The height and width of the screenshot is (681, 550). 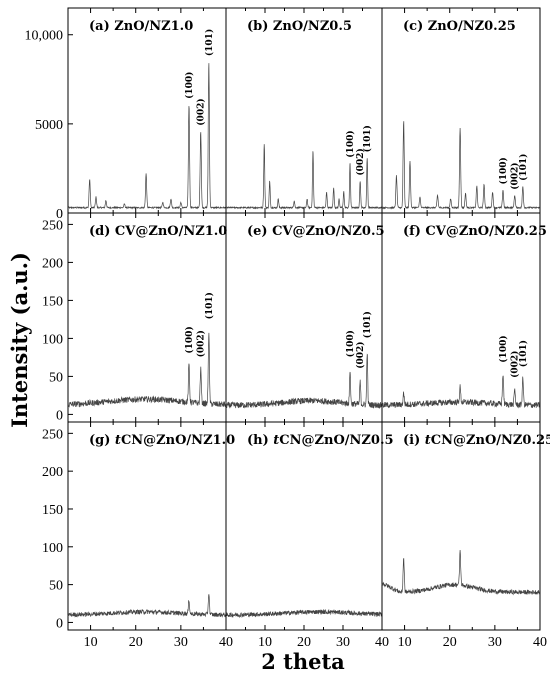 I want to click on panel-label: (c) ZnO/NZ0.25, so click(x=459, y=26).